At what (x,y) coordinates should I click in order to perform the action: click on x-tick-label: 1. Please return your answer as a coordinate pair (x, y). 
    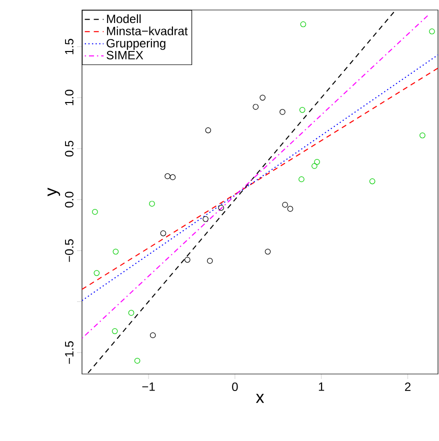
    Looking at the image, I should click on (321, 386).